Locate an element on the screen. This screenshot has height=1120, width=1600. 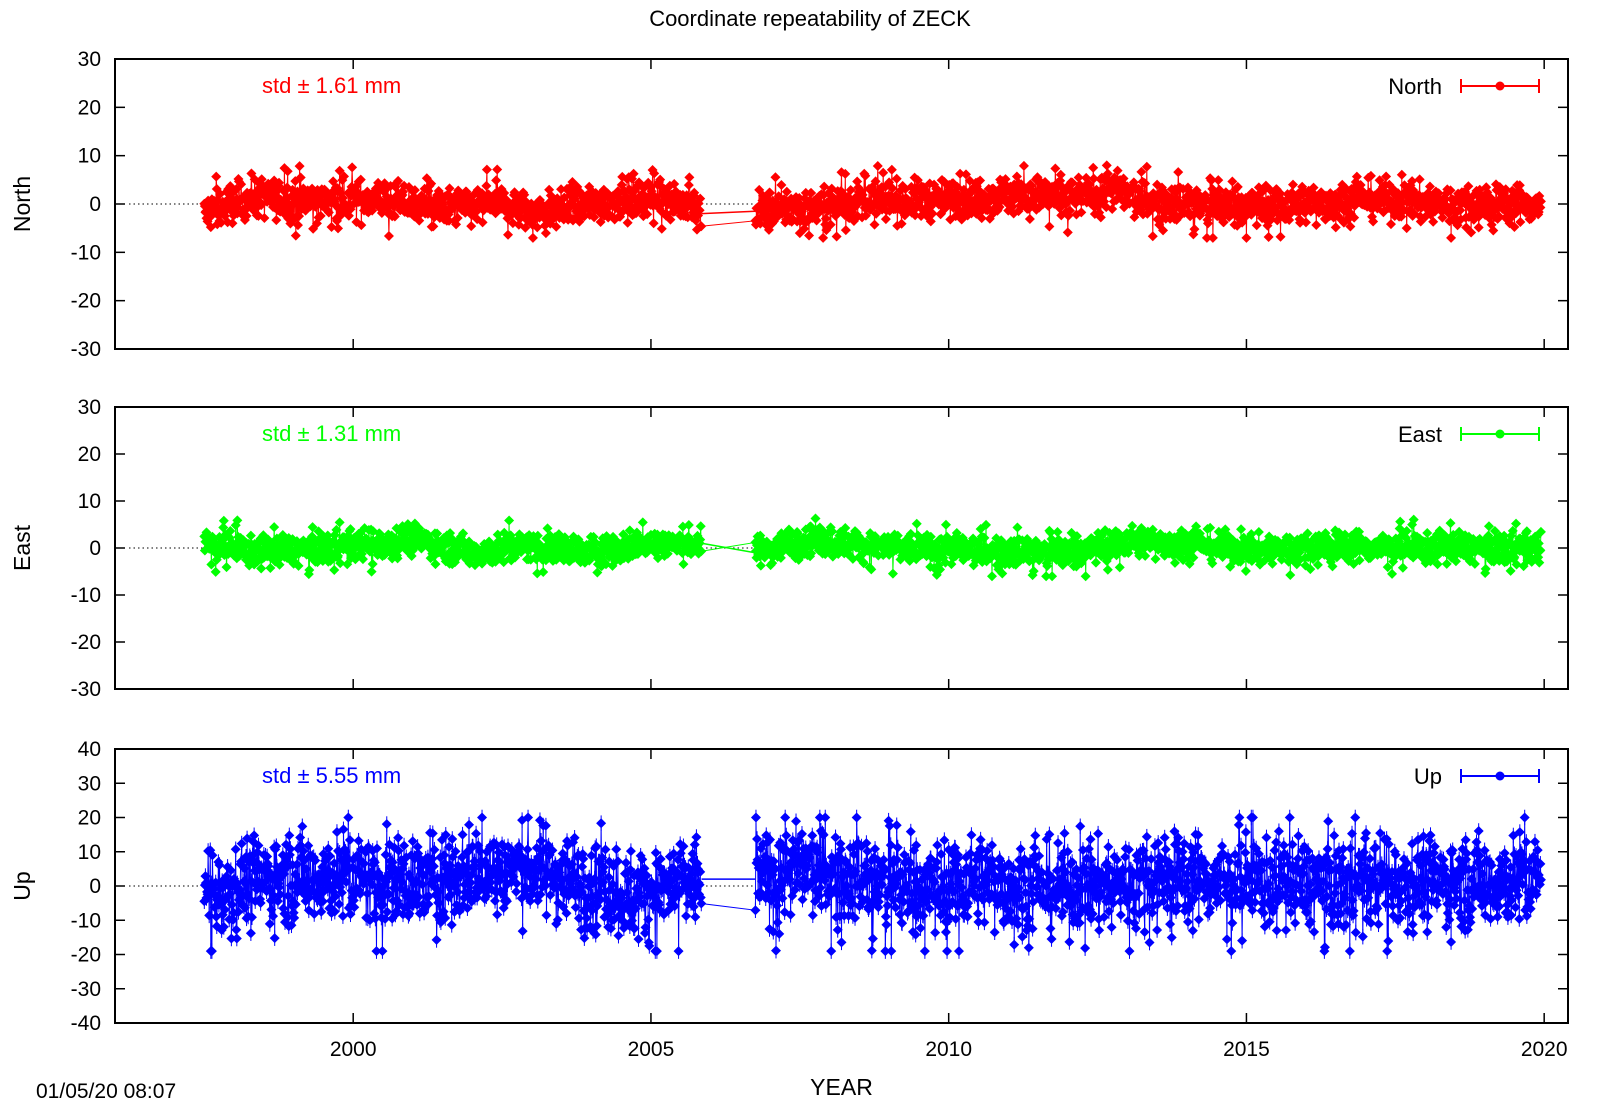
legend-label: East is located at coordinates (1420, 434).